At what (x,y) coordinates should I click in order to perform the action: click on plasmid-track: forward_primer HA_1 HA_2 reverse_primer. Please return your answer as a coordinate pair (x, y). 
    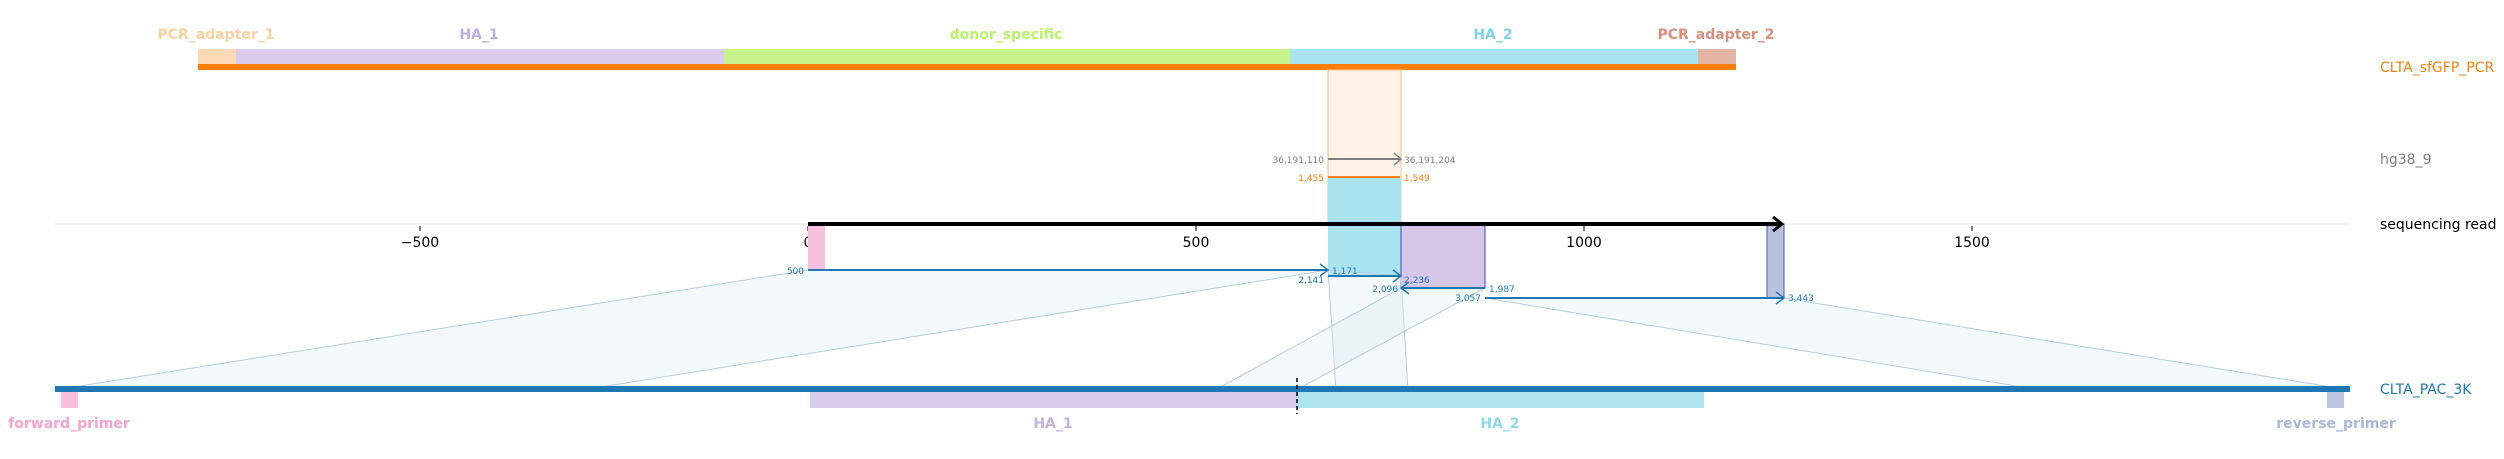
    Looking at the image, I should click on (1202, 405).